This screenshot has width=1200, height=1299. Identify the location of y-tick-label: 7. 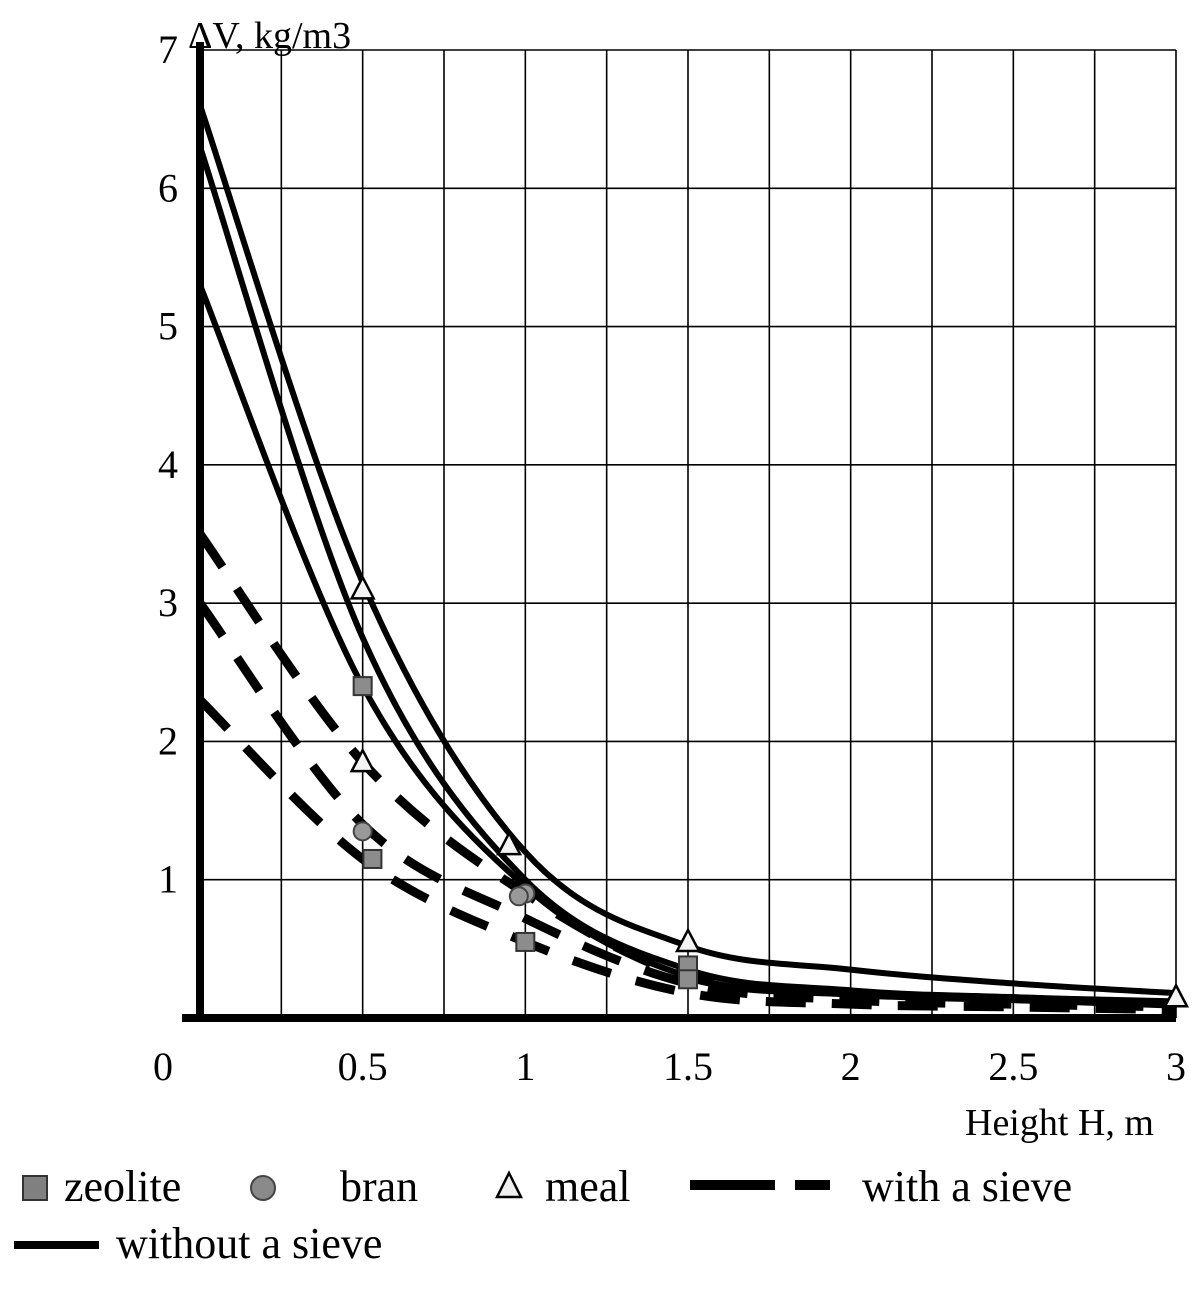
(168, 49).